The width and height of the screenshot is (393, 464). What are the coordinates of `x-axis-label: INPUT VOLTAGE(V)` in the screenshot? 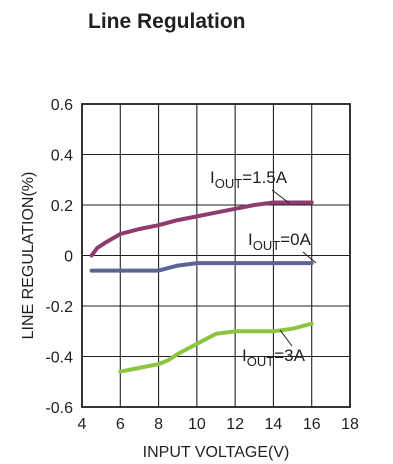 It's located at (216, 452).